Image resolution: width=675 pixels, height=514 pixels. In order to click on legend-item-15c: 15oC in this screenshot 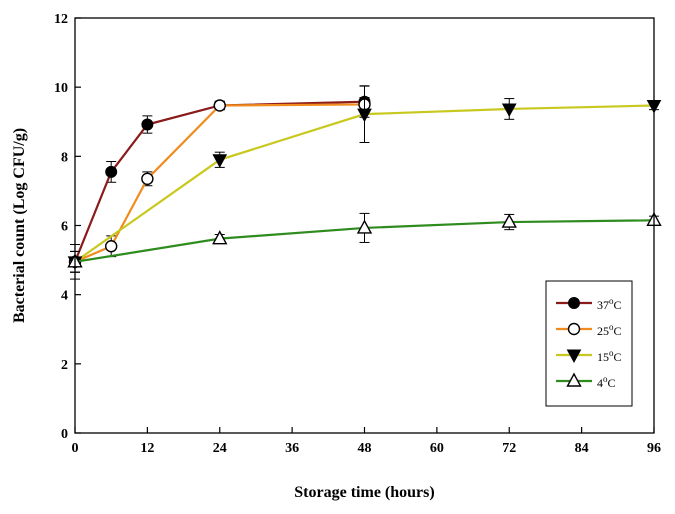, I will do `click(589, 356)`.